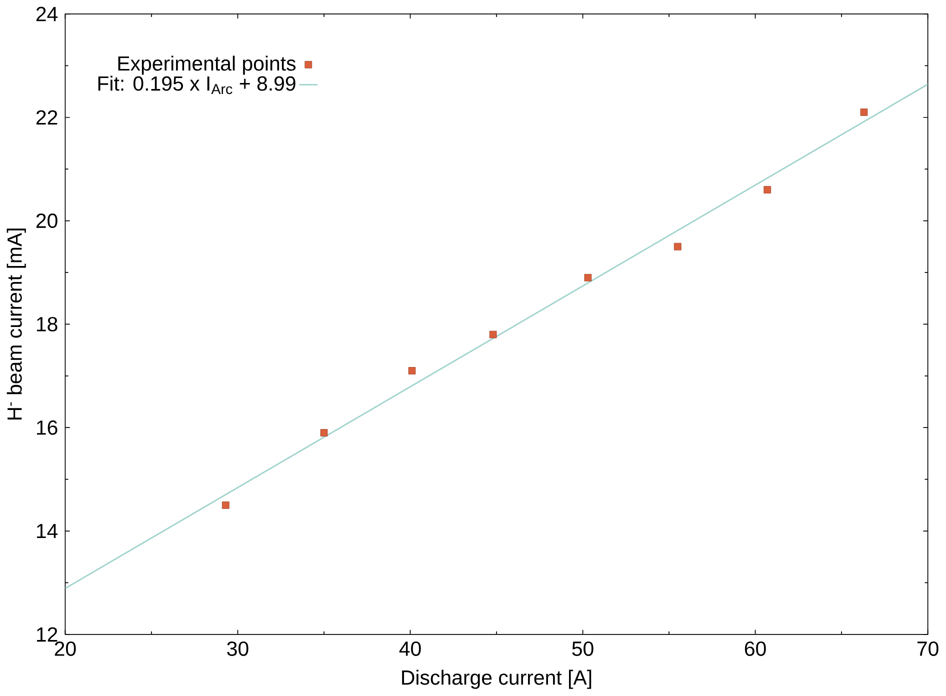 This screenshot has width=946, height=696. What do you see at coordinates (755, 649) in the screenshot?
I see `x-tick-label: 60` at bounding box center [755, 649].